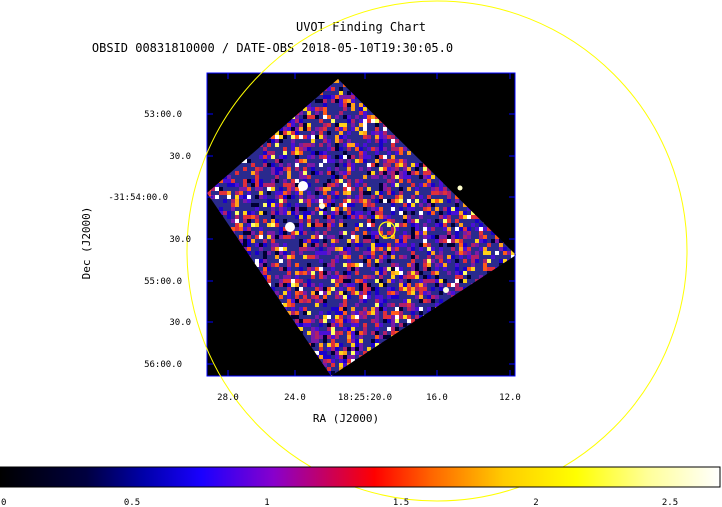  What do you see at coordinates (387, 230) in the screenshot?
I see `target-circle` at bounding box center [387, 230].